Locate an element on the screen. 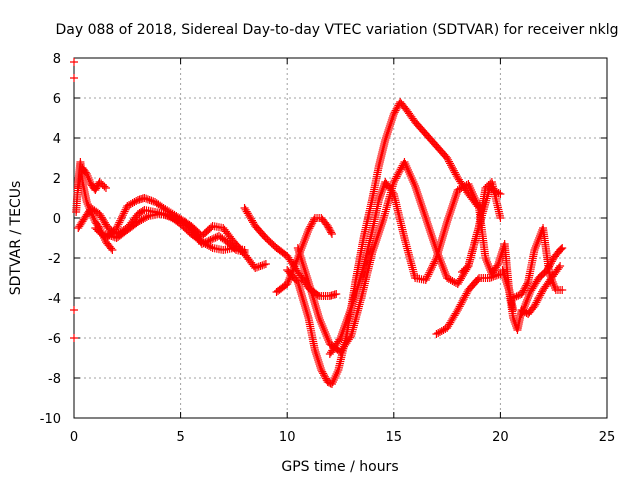 The height and width of the screenshot is (480, 640). y-tick-label: -6 is located at coordinates (54, 339).